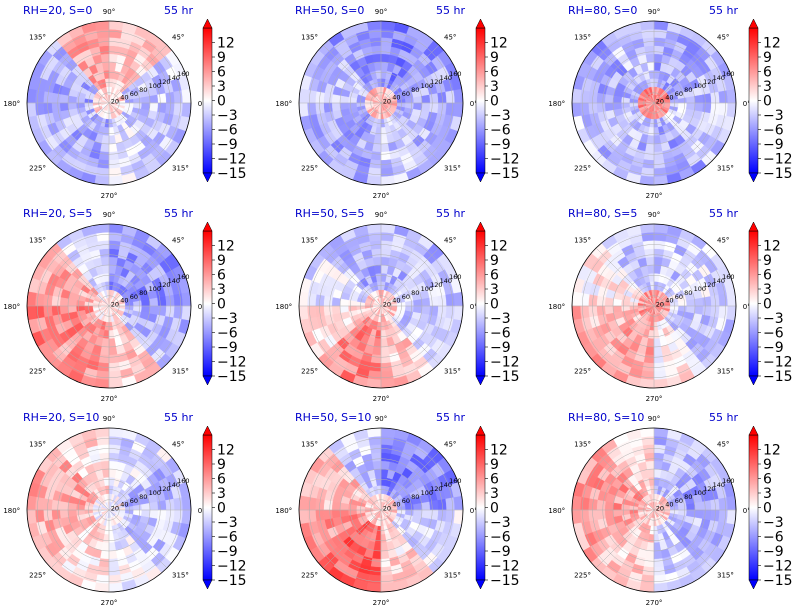  Describe the element at coordinates (494, 73) in the screenshot. I see `colorbar-tick-label: 6` at that location.